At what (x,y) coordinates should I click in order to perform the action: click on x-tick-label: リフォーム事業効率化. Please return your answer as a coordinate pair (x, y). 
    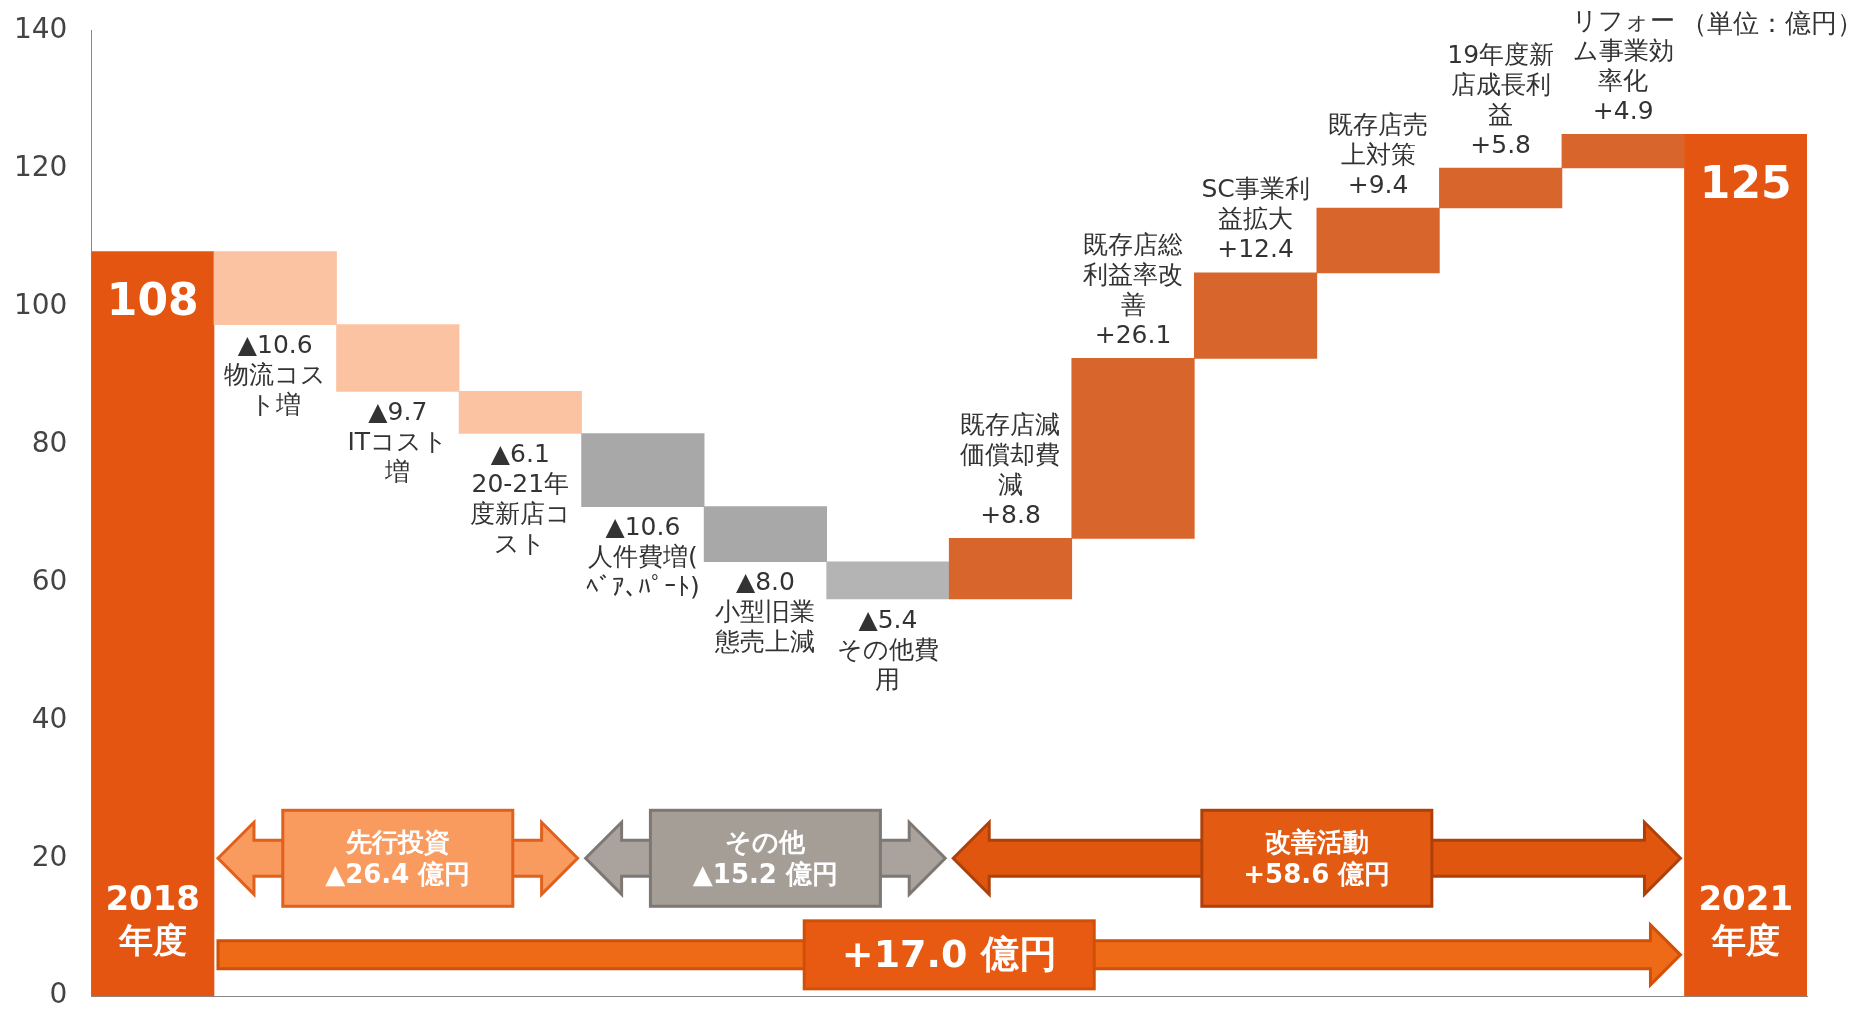
    Looking at the image, I should click on (1623, 50).